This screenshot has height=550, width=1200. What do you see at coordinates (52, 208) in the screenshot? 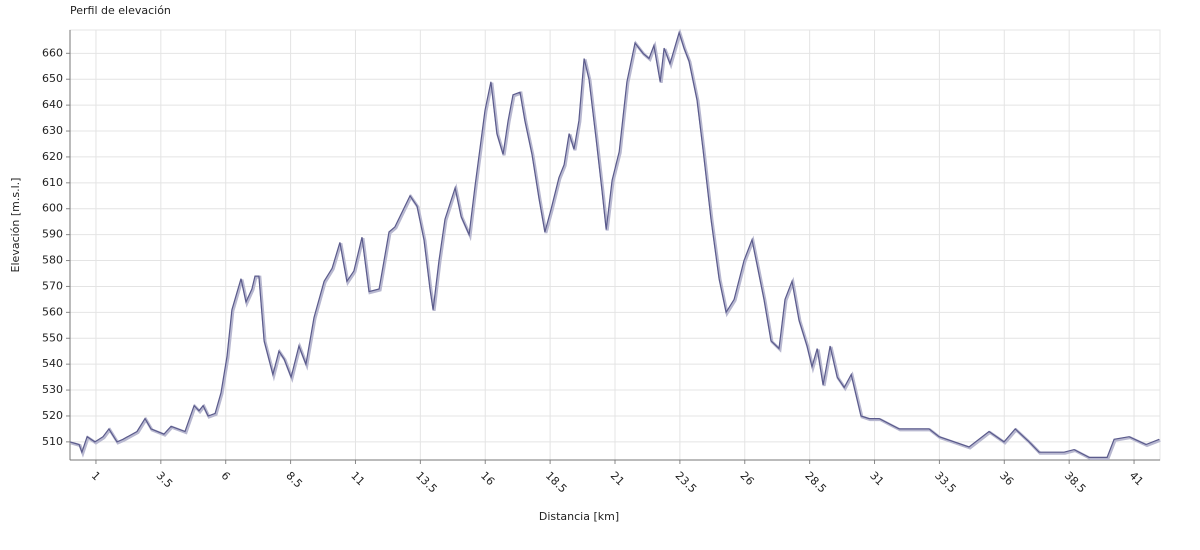
I see `y-tick-label: 600` at bounding box center [52, 208].